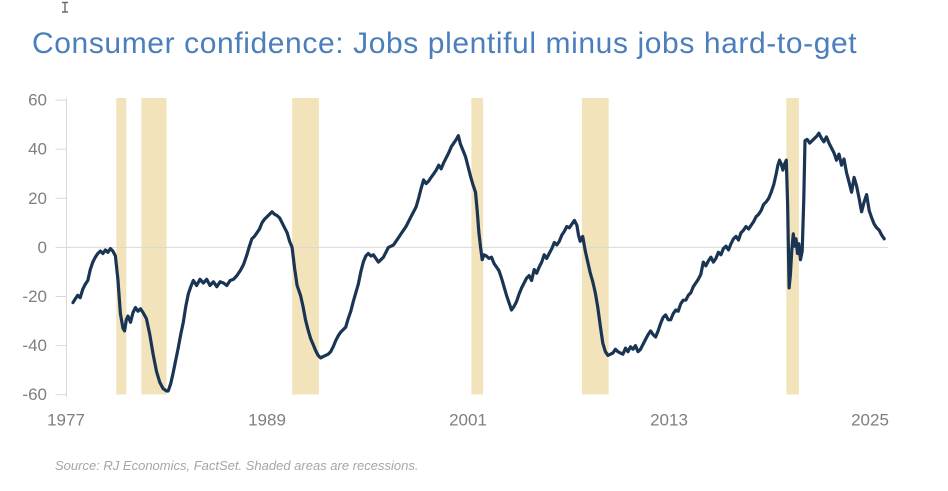  Describe the element at coordinates (37, 198) in the screenshot. I see `y-tick-label: 20` at that location.